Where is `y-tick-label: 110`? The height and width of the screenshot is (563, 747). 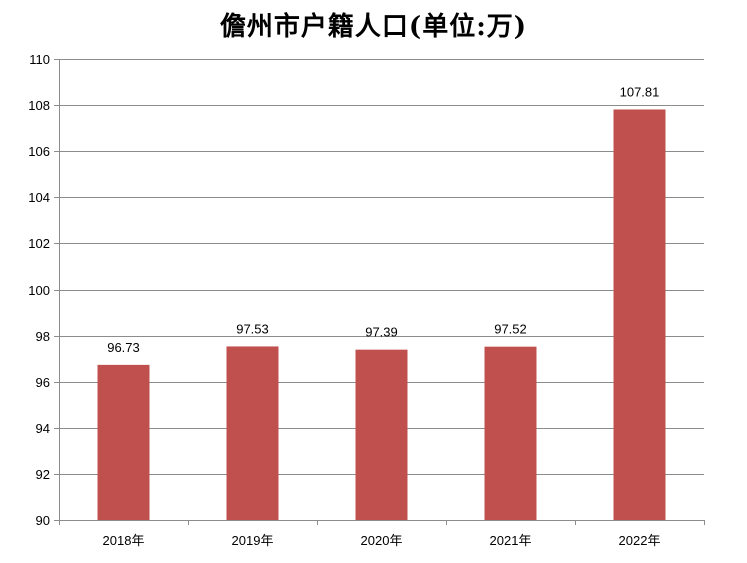
y-tick-label: 110 is located at coordinates (39, 59).